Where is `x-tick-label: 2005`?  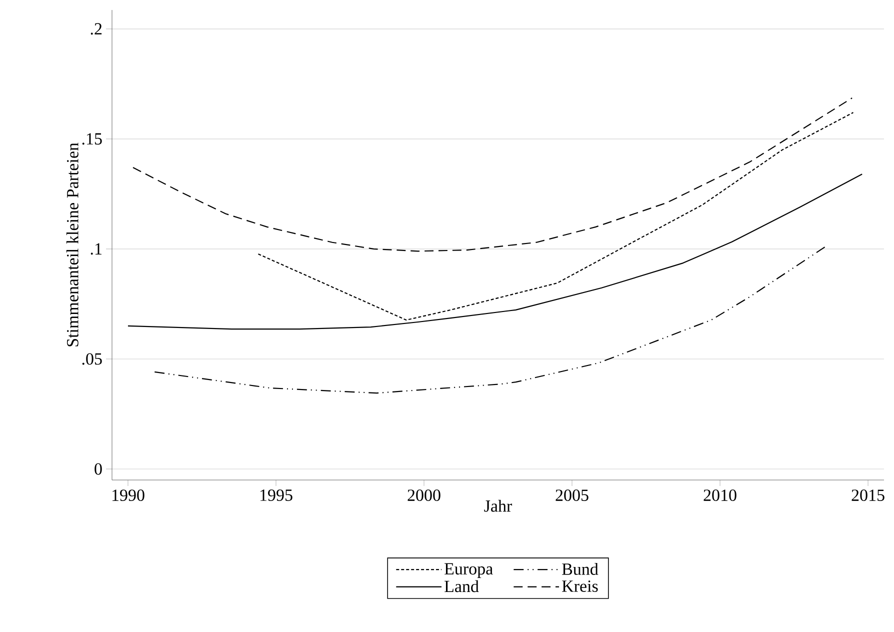
x-tick-label: 2005 is located at coordinates (572, 495).